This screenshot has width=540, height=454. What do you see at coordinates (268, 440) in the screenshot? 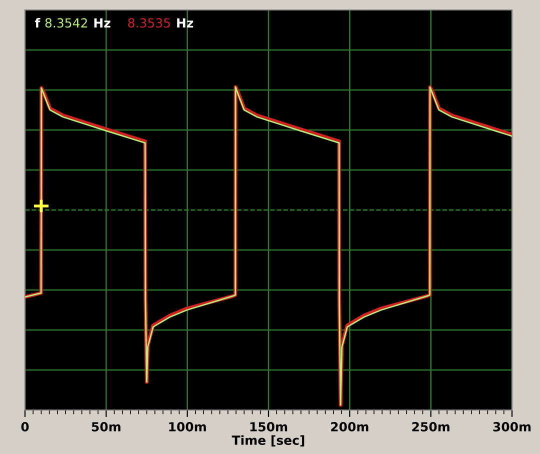
I see `x-axis-title: Time [sec]` at bounding box center [268, 440].